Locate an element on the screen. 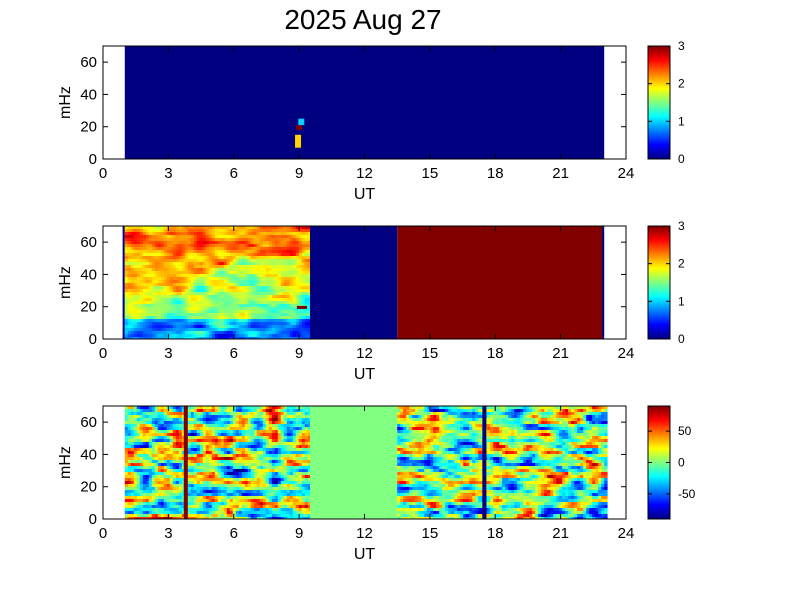 This screenshot has width=801, height=600. colorbar-tick-label: 50 is located at coordinates (685, 431).